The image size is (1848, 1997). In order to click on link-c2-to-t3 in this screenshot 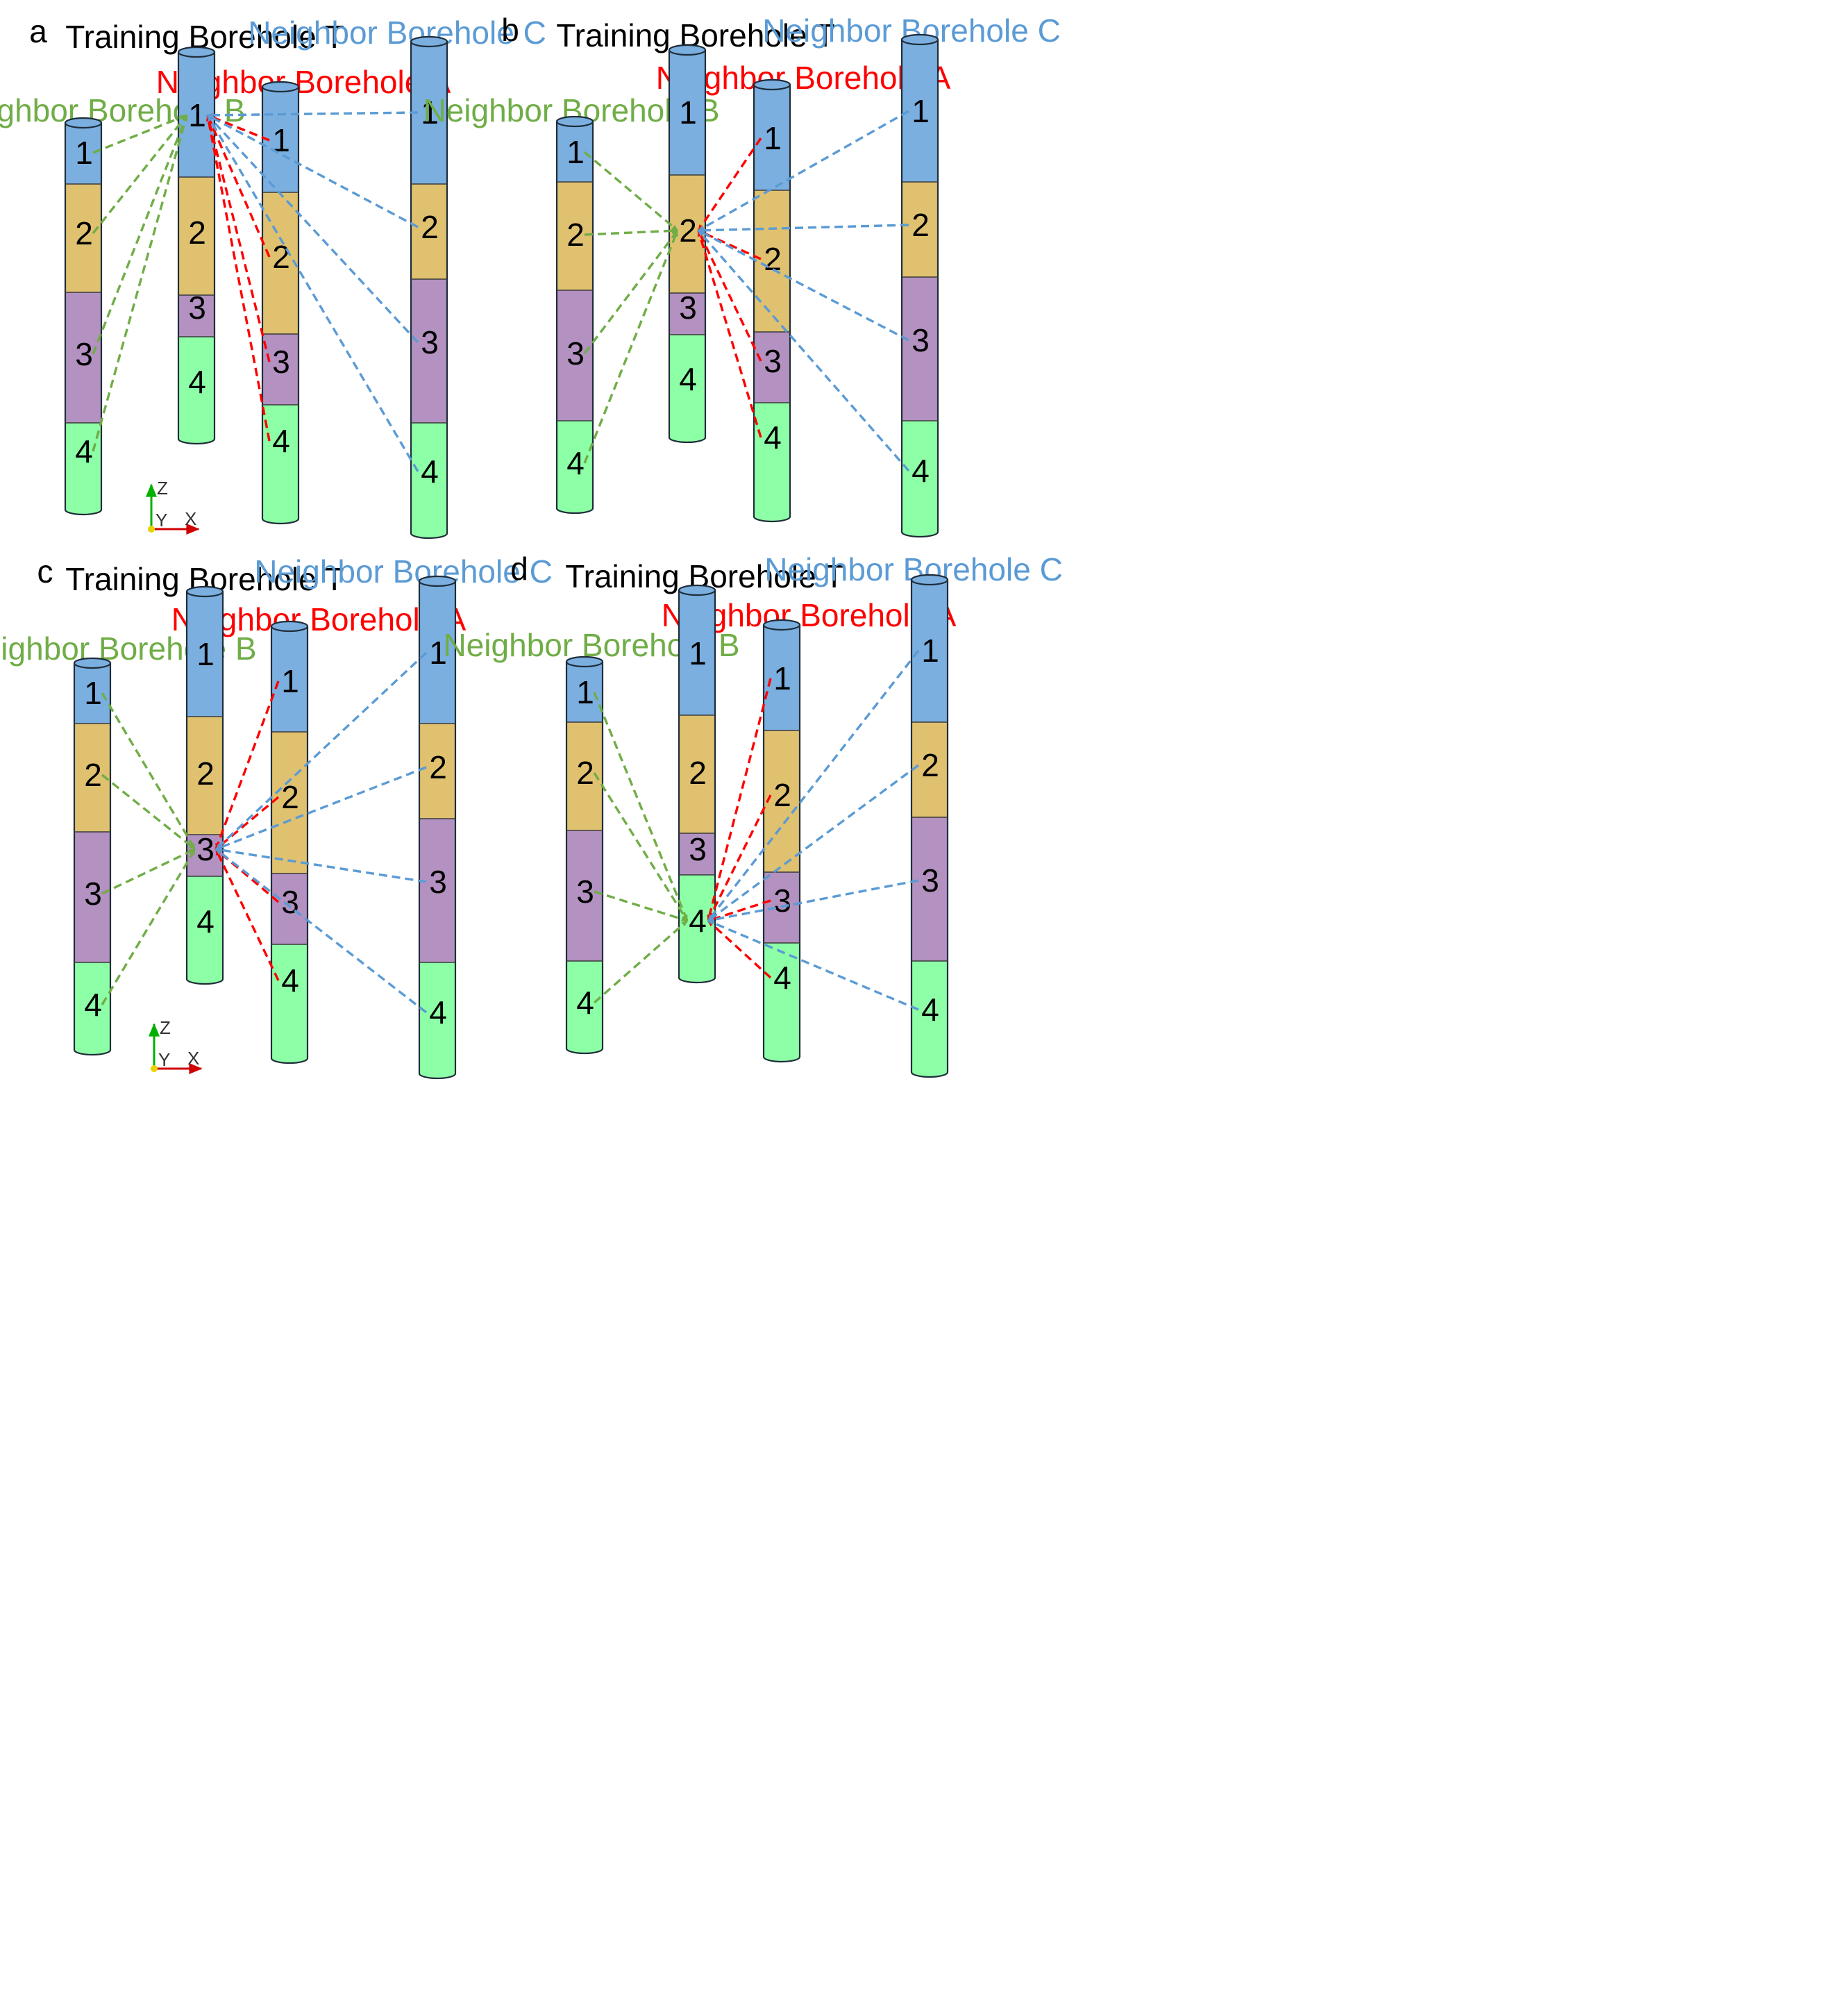, I will do `click(321, 808)`.